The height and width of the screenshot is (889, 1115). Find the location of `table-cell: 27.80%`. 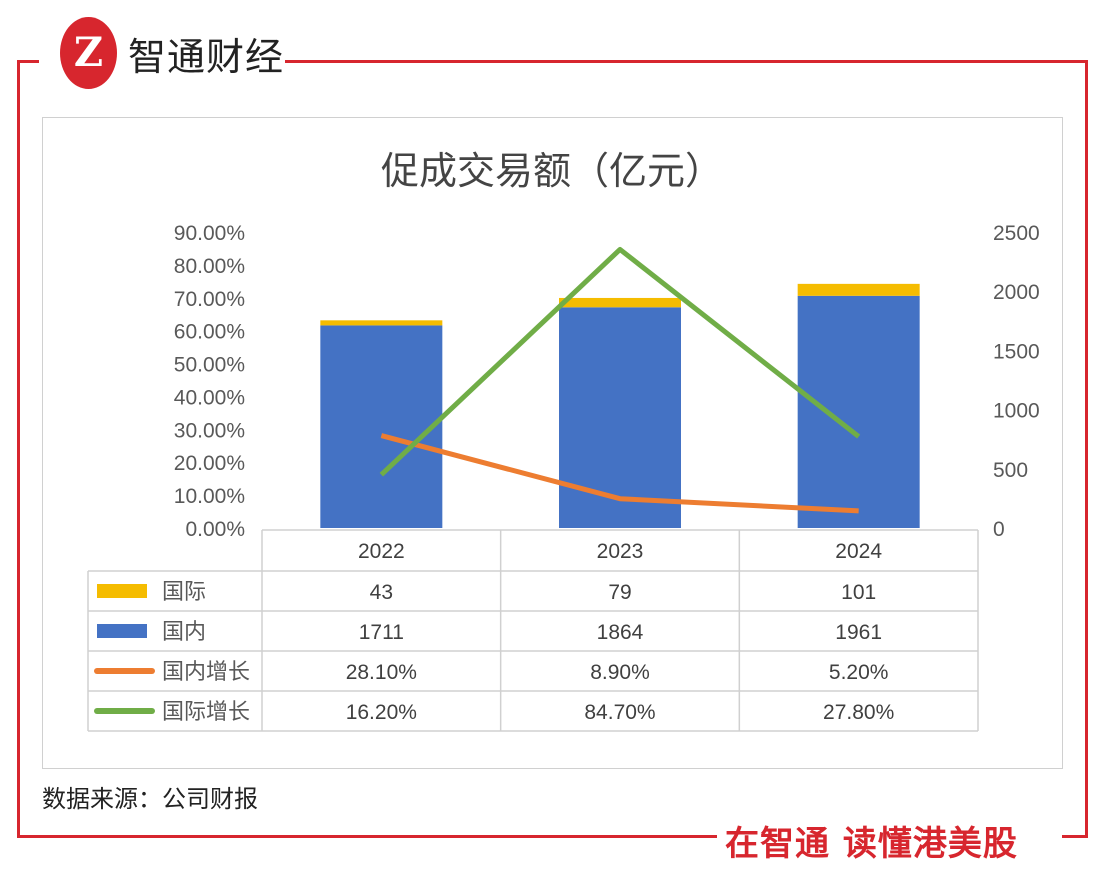

table-cell: 27.80% is located at coordinates (858, 712).